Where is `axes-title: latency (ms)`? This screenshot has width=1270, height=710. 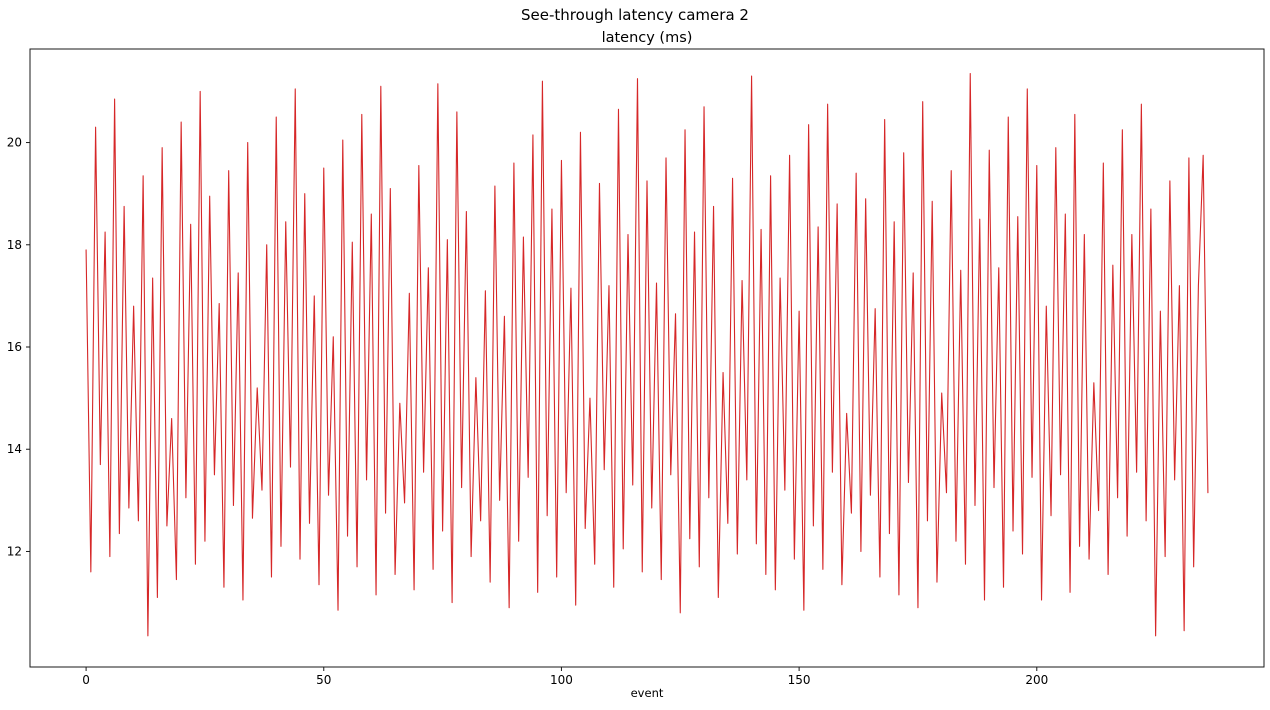 axes-title: latency (ms) is located at coordinates (647, 38).